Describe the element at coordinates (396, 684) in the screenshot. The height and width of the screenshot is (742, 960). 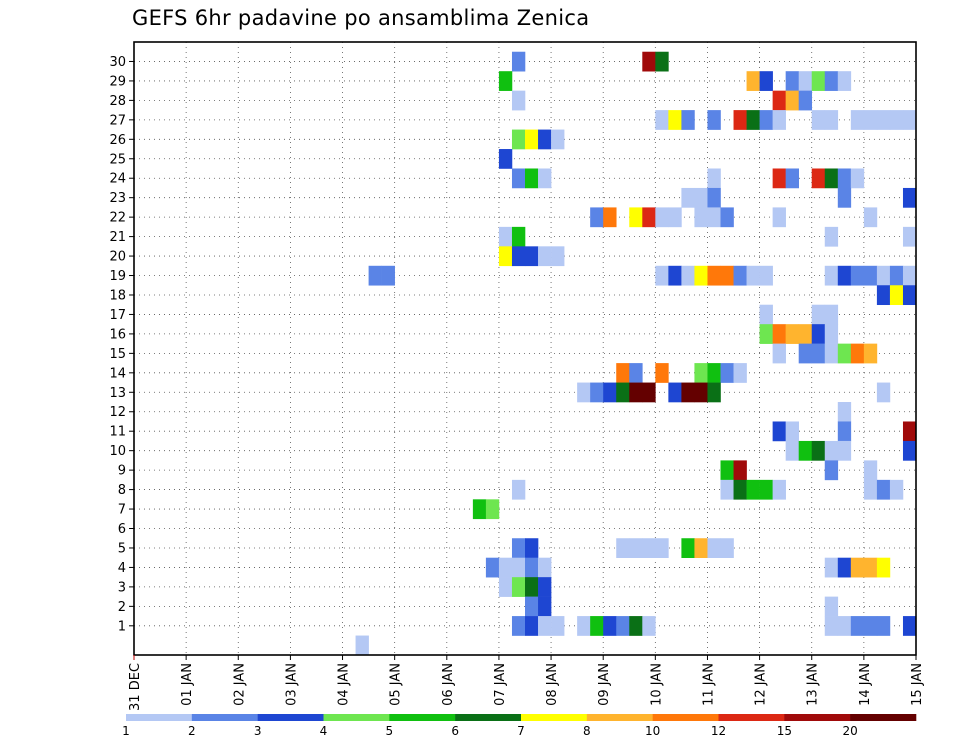
I see `x-tick-label: 05 JAN` at that location.